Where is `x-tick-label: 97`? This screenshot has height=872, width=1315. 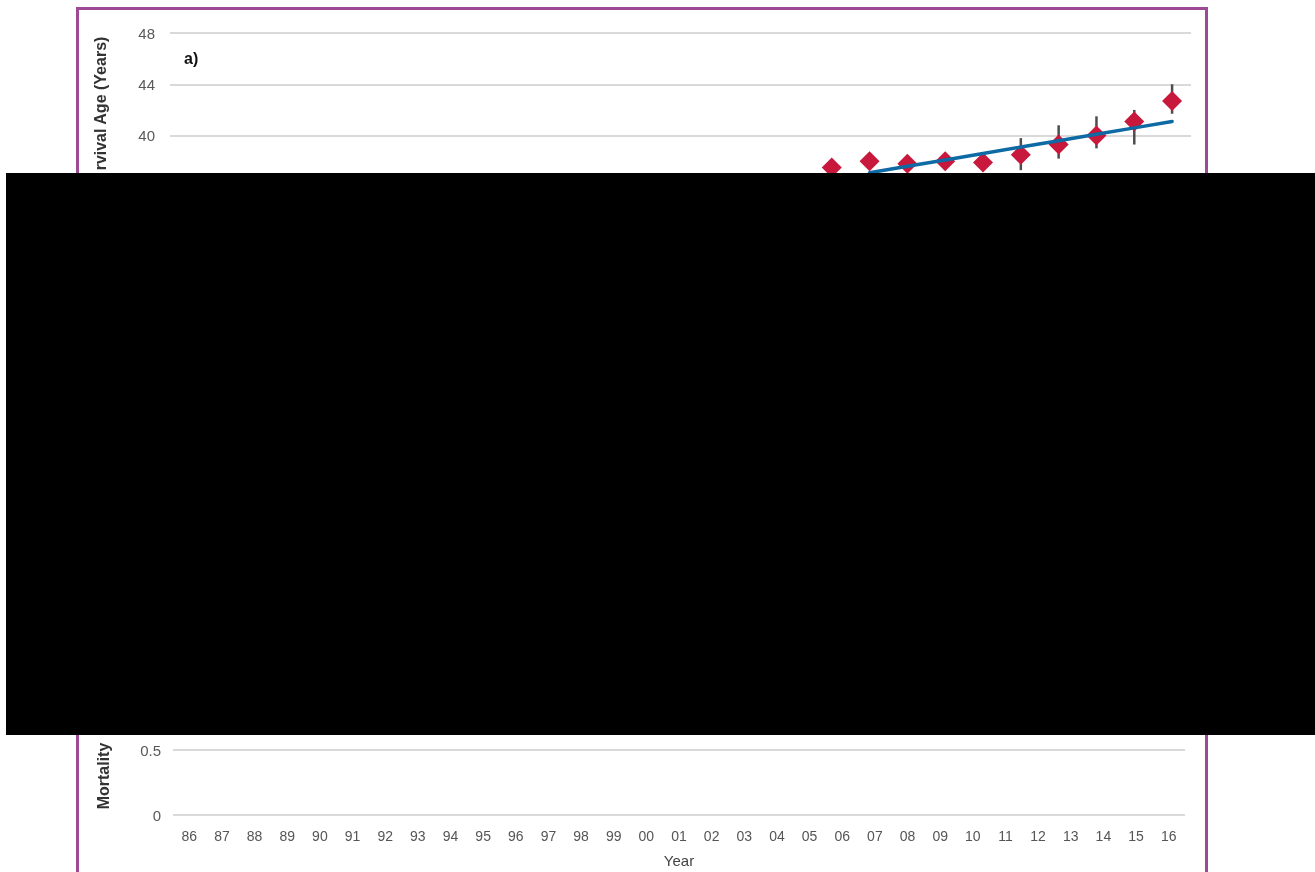 x-tick-label: 97 is located at coordinates (548, 836).